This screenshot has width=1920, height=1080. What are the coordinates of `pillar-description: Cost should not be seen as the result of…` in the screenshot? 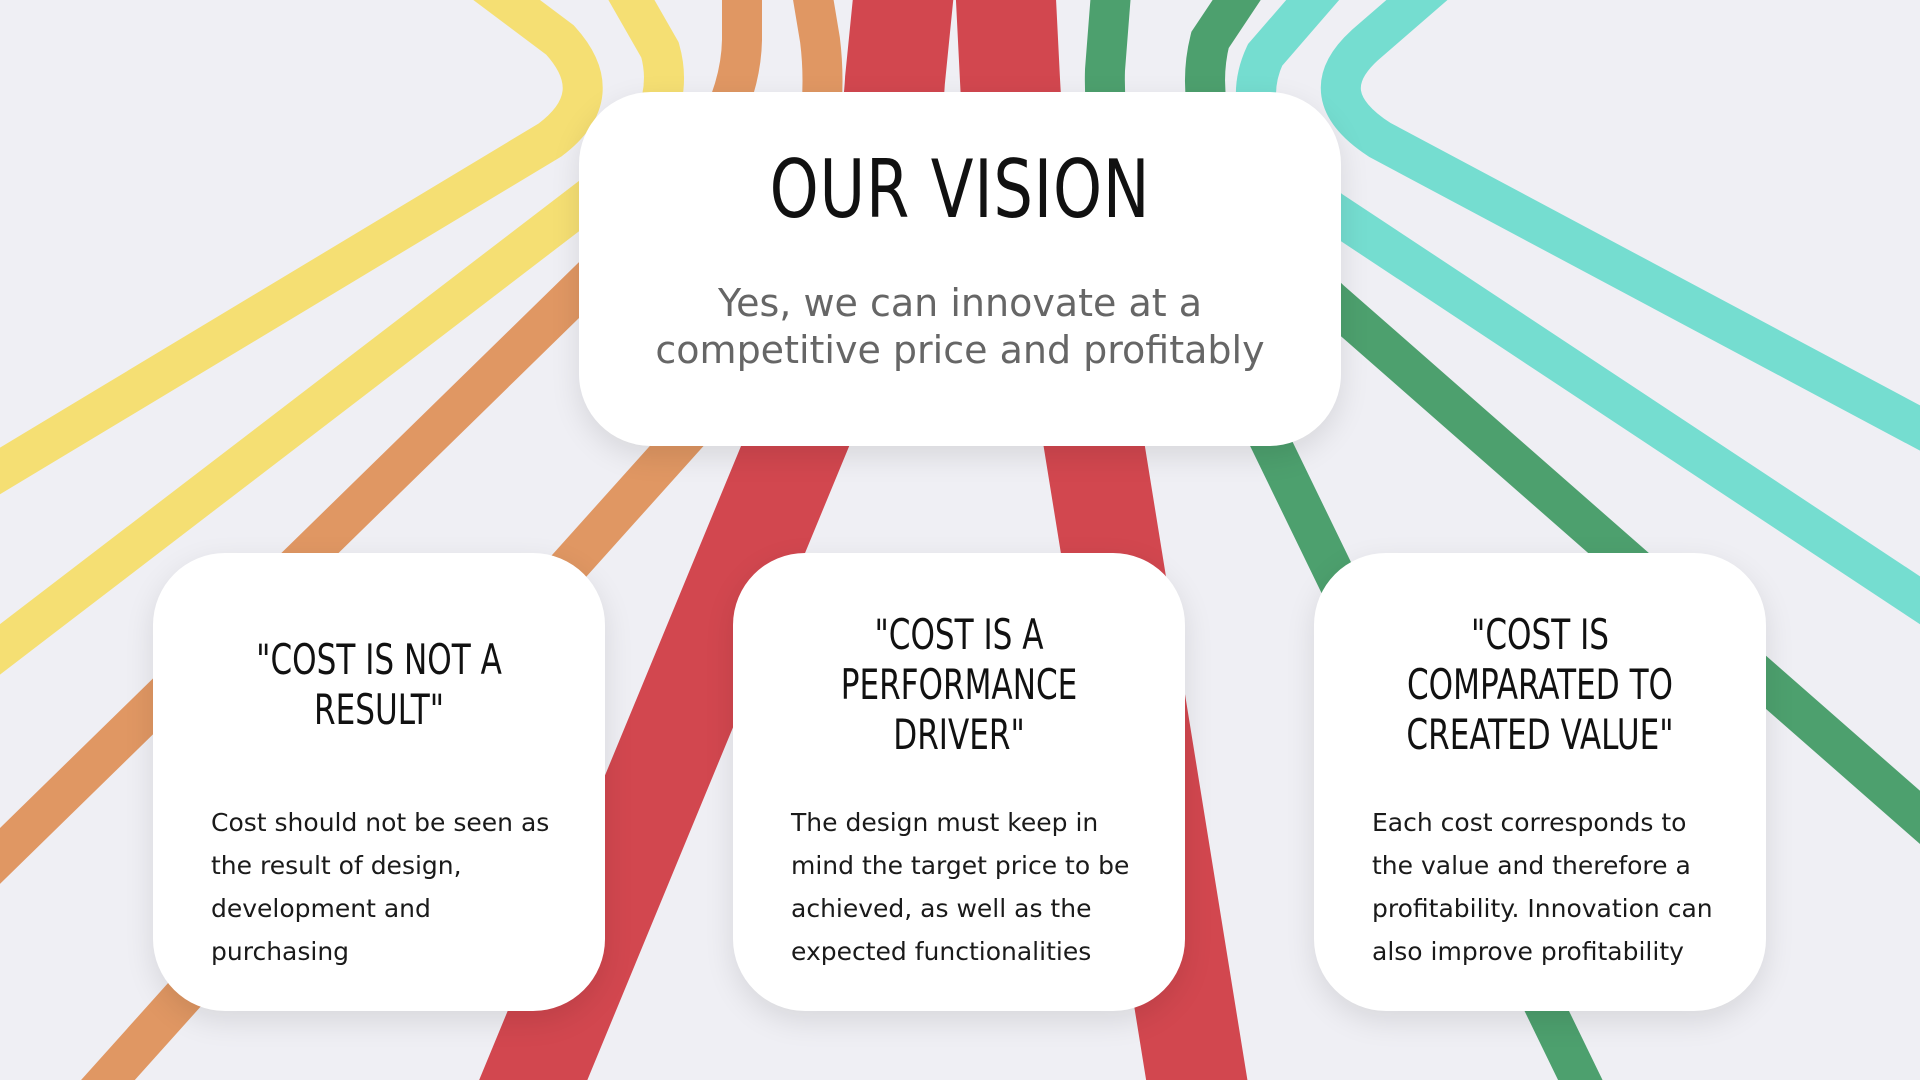 It's located at (393, 887).